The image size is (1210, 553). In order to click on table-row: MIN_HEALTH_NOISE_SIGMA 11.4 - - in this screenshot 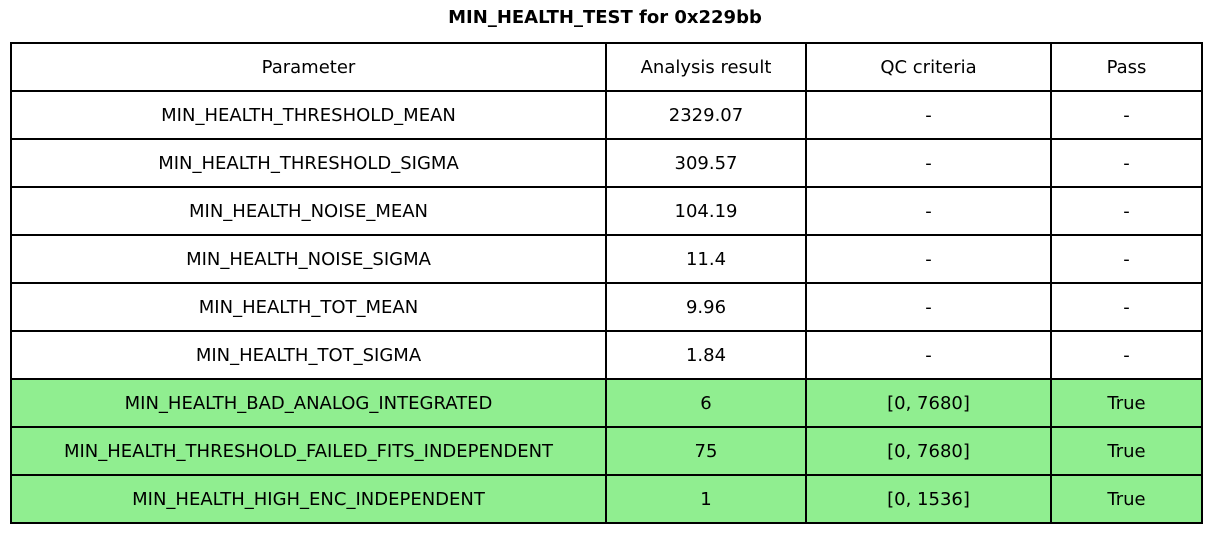, I will do `click(606, 259)`.